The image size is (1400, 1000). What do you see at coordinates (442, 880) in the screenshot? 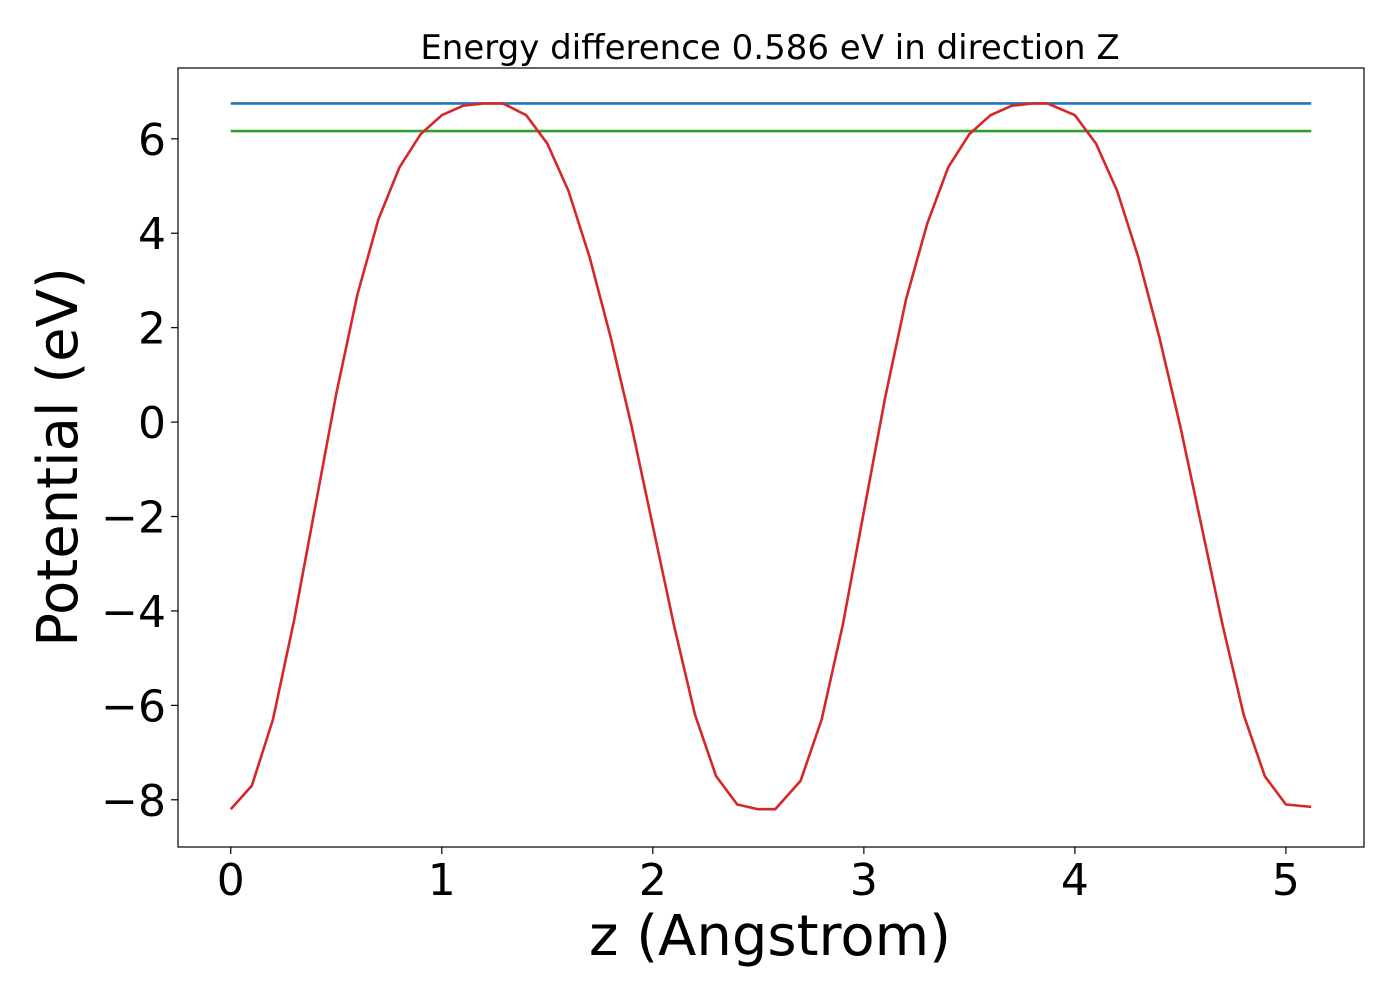
I see `x-tick-label: 1` at bounding box center [442, 880].